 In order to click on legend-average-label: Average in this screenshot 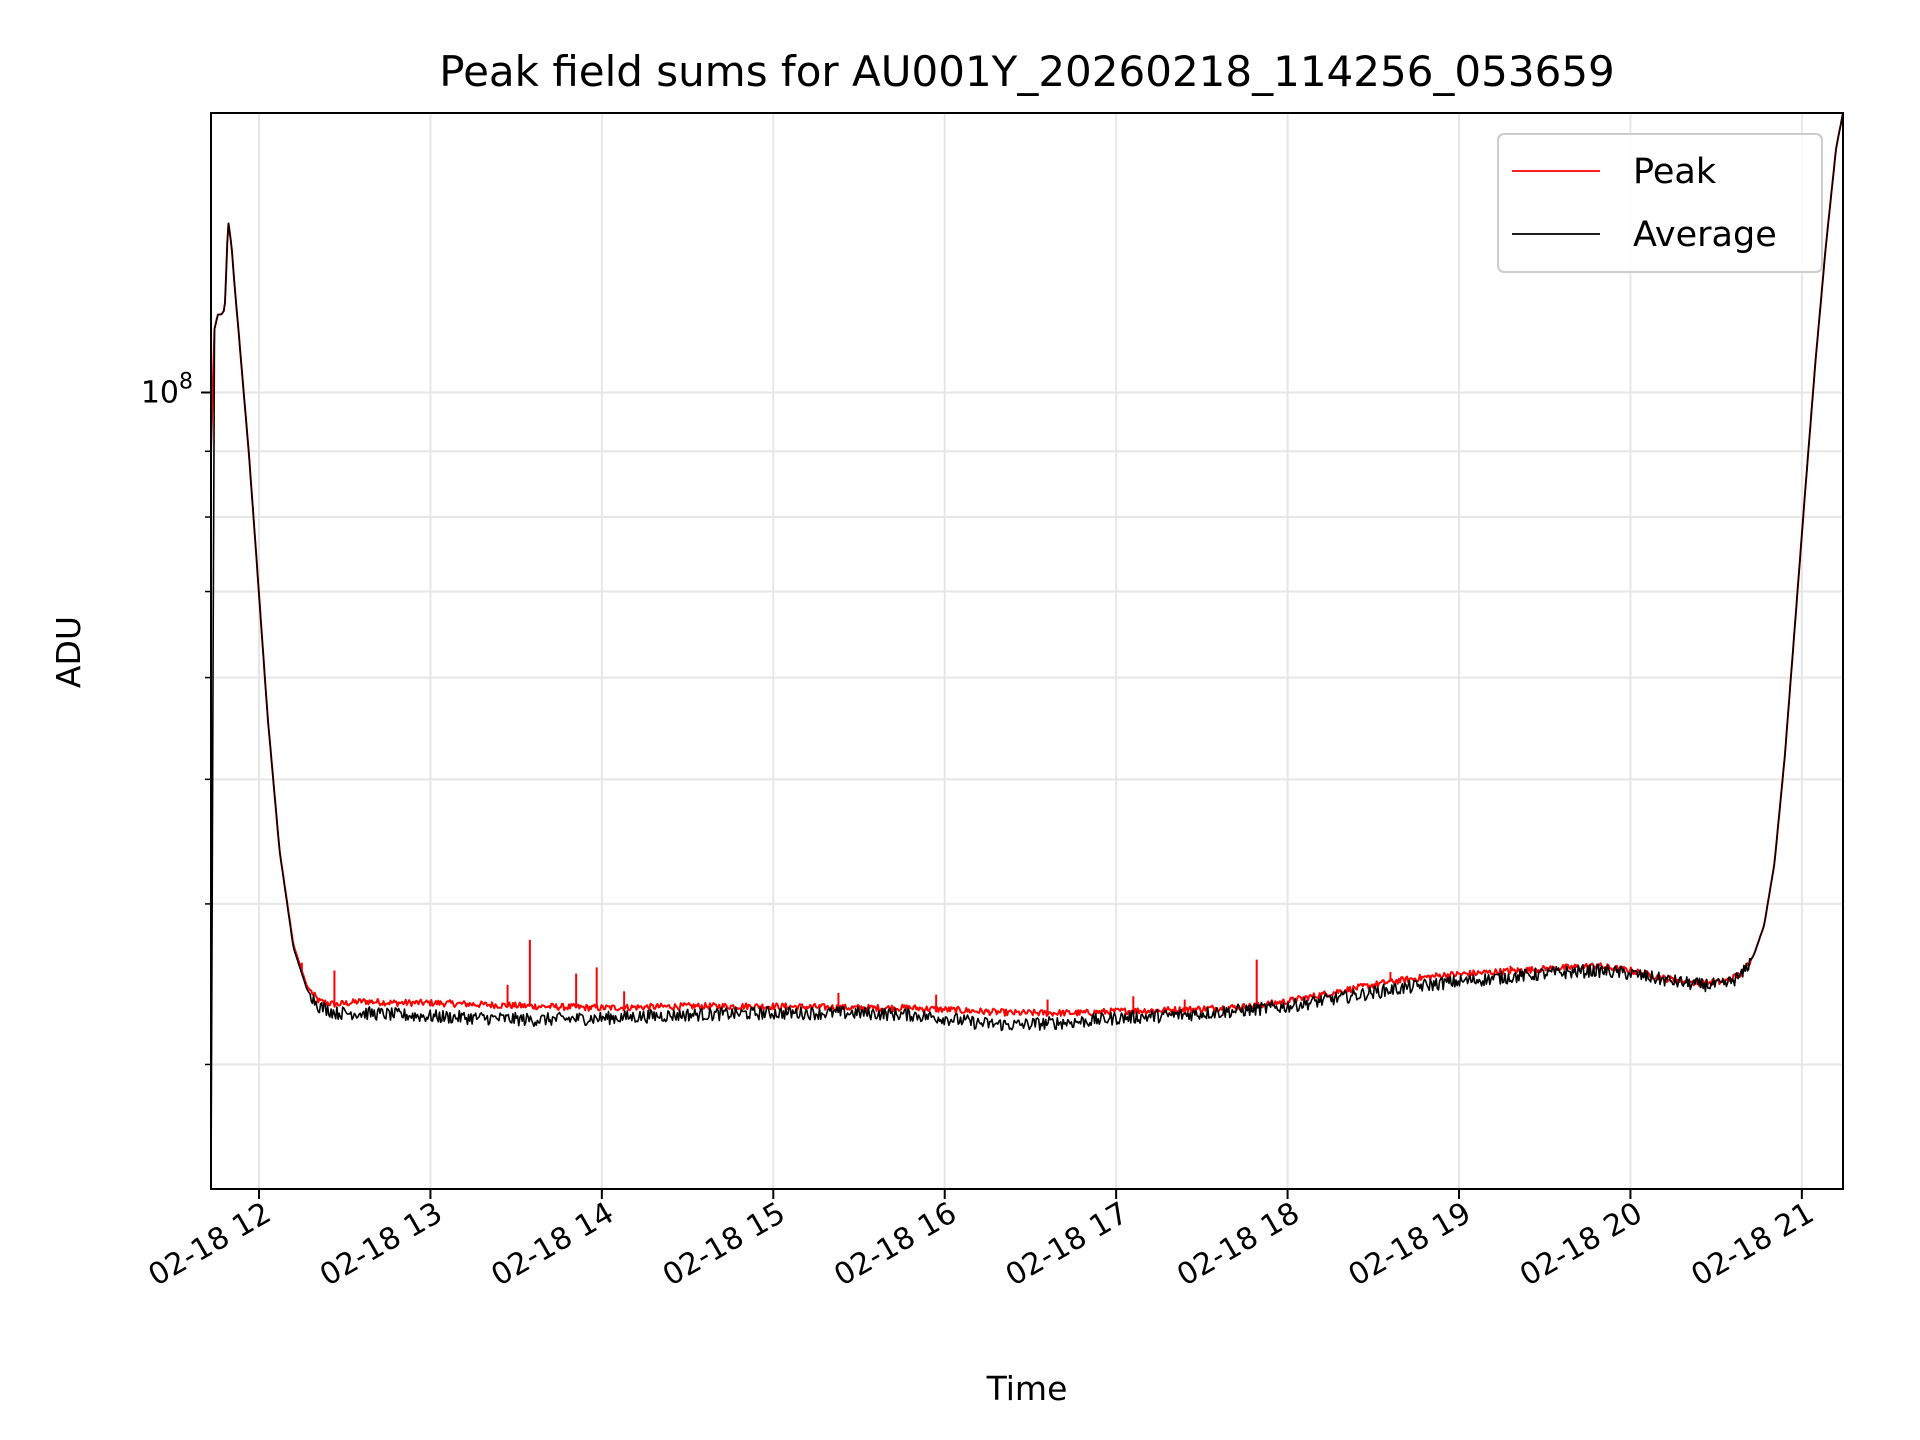, I will do `click(1705, 235)`.